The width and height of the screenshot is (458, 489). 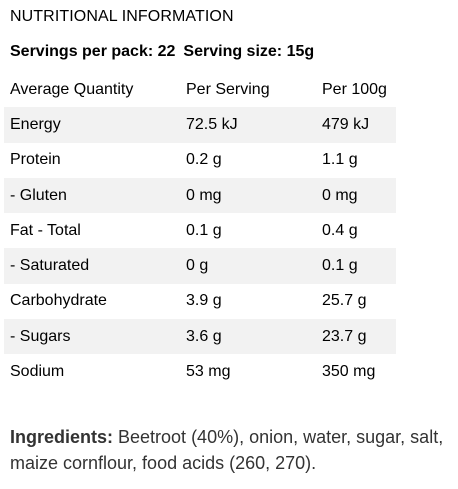 I want to click on table-row-fat-total: Fat - Total 0.1 g 0.4 g, so click(x=200, y=230).